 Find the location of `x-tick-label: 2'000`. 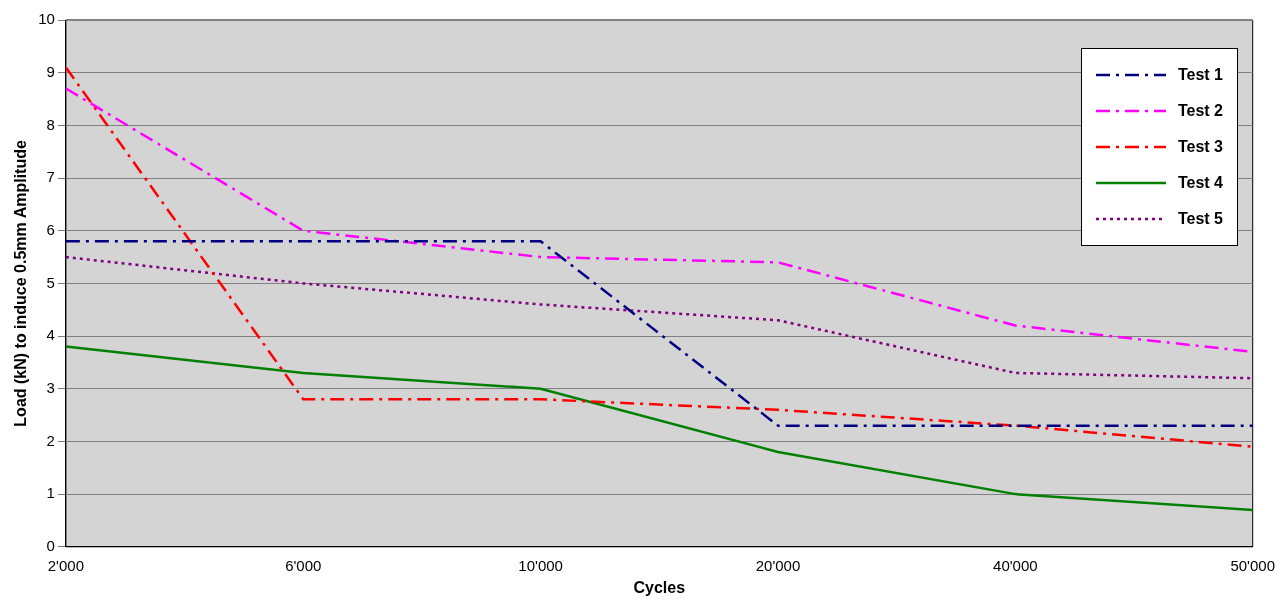

x-tick-label: 2'000 is located at coordinates (65, 565).